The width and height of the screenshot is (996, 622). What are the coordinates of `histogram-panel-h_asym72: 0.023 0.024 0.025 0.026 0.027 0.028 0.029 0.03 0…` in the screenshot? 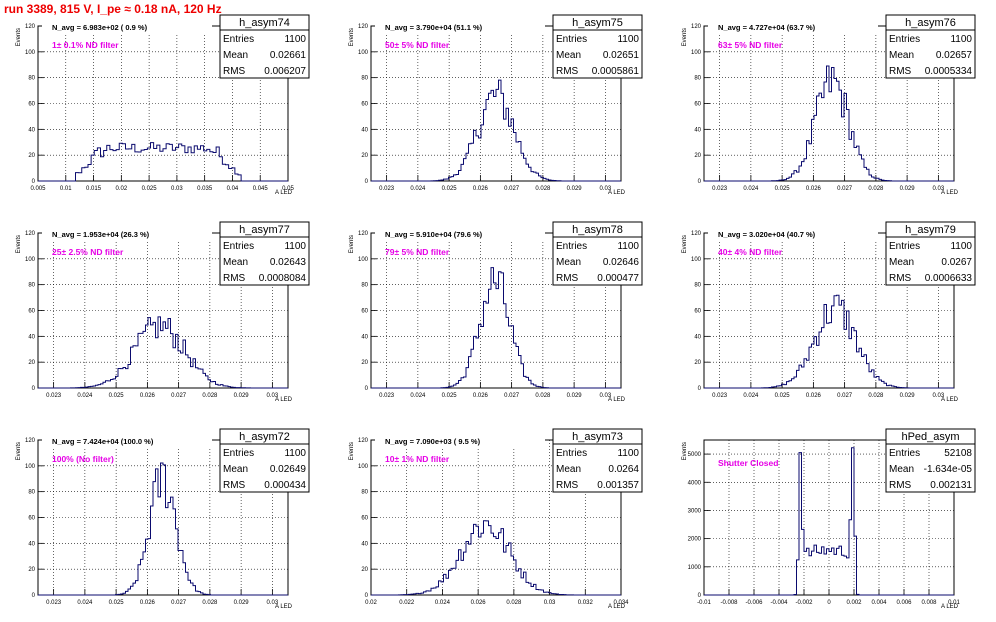 It's located at (163, 519).